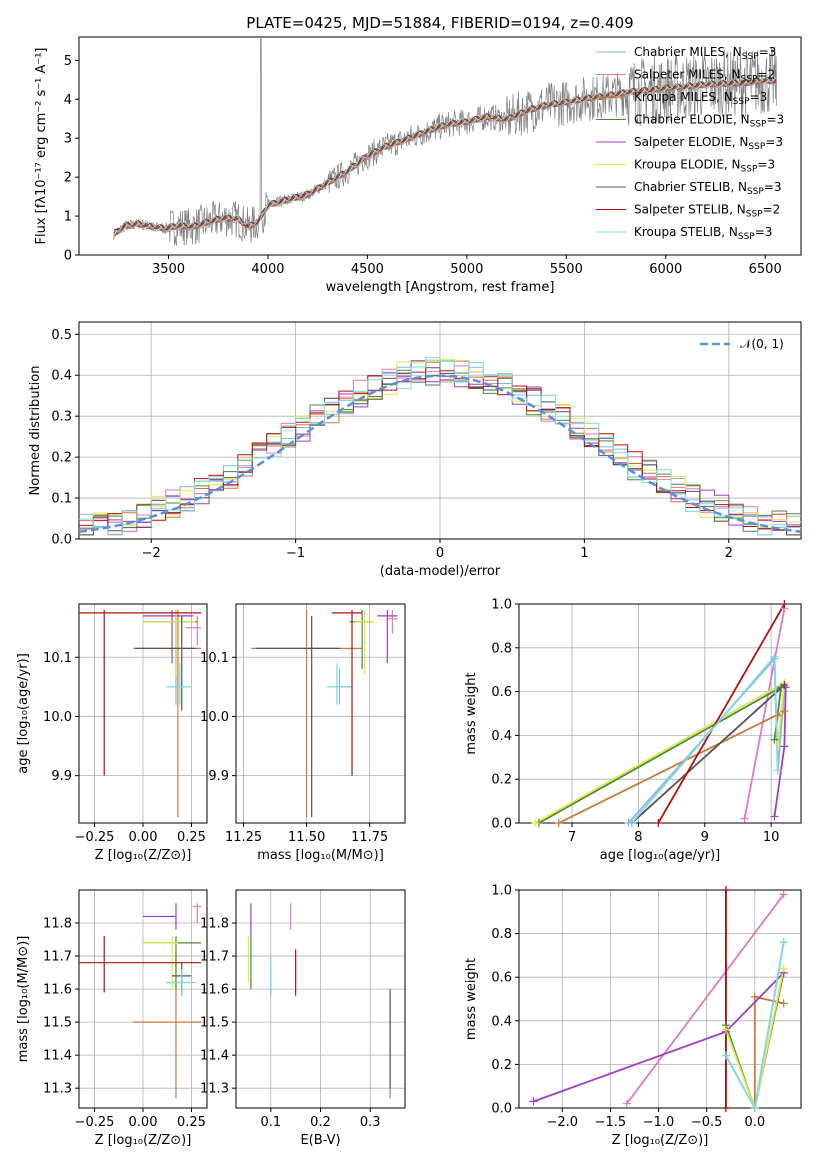 The width and height of the screenshot is (819, 1170). Describe the element at coordinates (68, 256) in the screenshot. I see `y-tick-label: 0` at that location.